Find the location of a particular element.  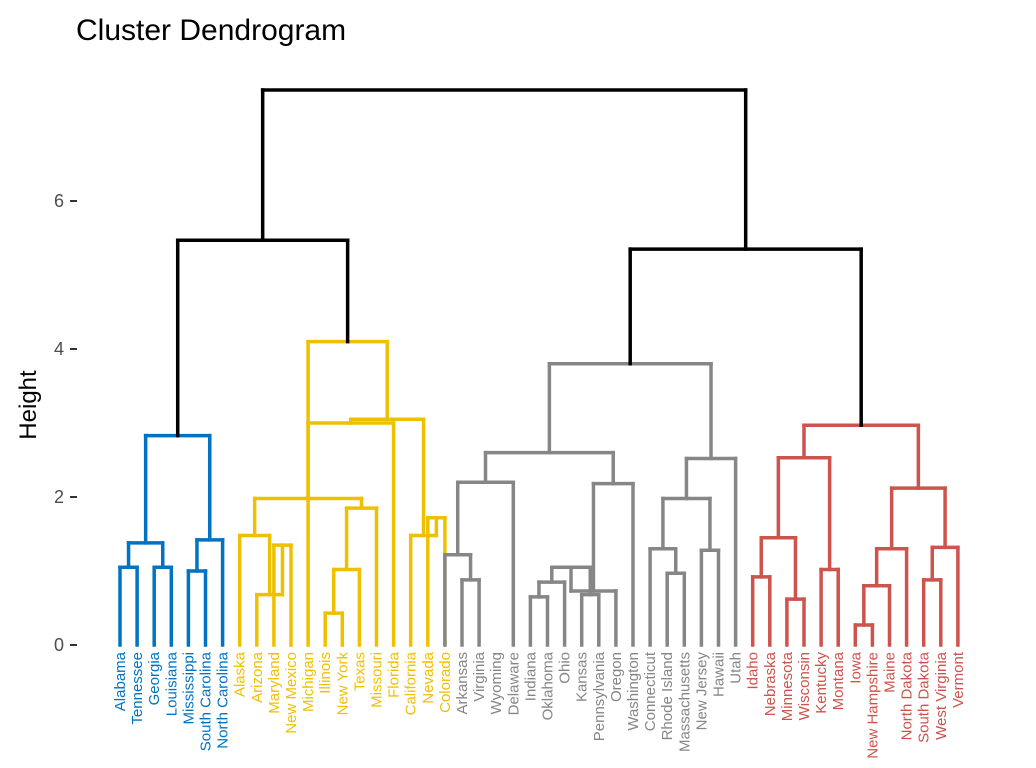

leaf-label: Missouri is located at coordinates (377, 680).